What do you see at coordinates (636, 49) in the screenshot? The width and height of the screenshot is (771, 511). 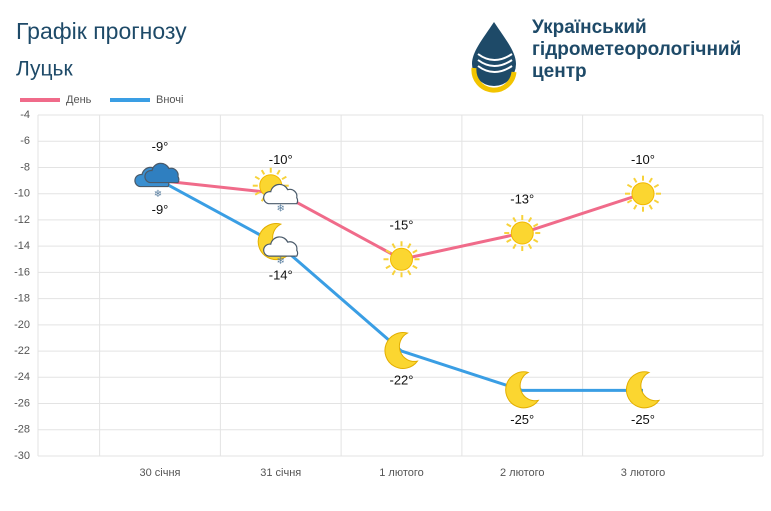 I see `logo-text: гідрометеорологічний` at bounding box center [636, 49].